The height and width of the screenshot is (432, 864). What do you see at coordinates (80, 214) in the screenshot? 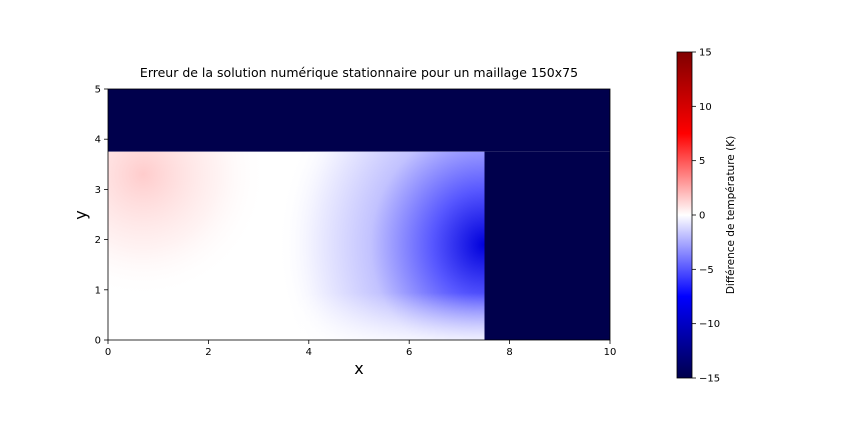
I see `y-axis-label: y` at bounding box center [80, 214].